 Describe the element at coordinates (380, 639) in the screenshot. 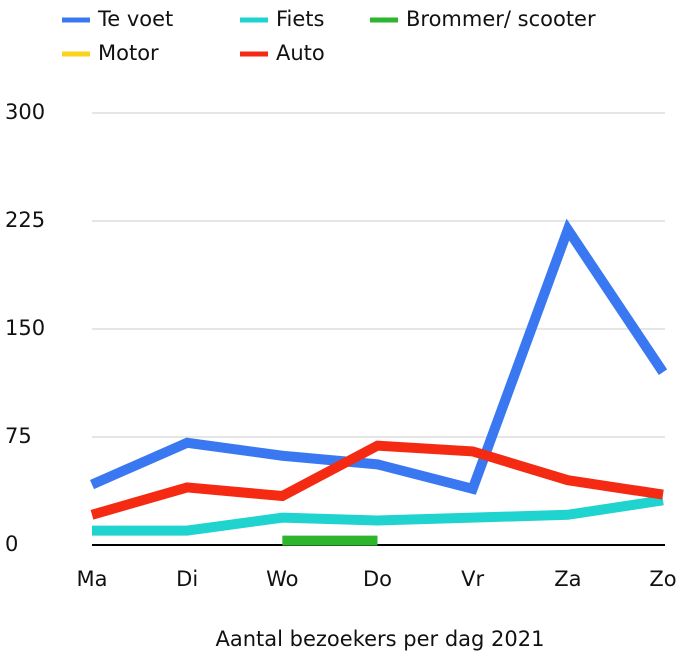

I see `x-axis-label: Aantal bezoekers per dag 2021` at that location.